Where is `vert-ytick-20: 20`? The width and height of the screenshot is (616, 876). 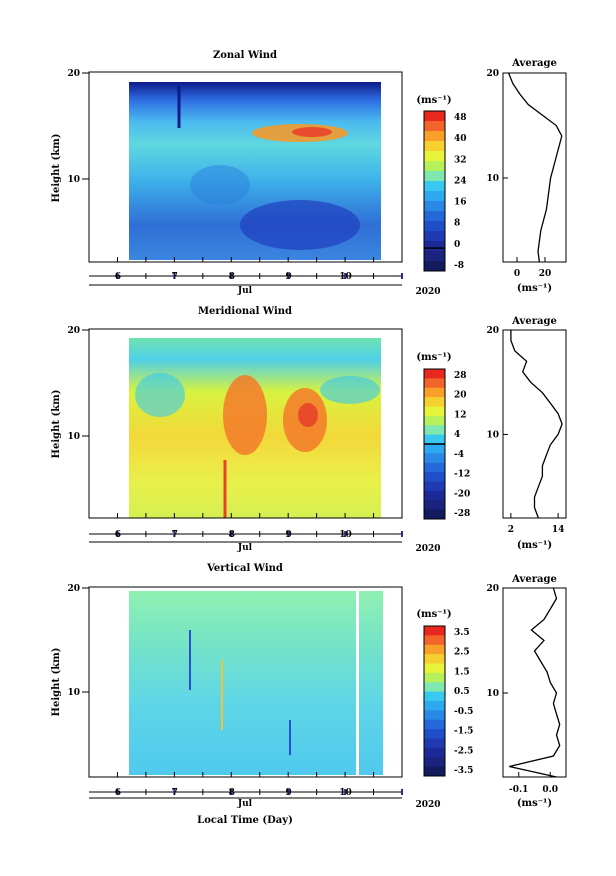 vert-ytick-20: 20 is located at coordinates (73, 589).